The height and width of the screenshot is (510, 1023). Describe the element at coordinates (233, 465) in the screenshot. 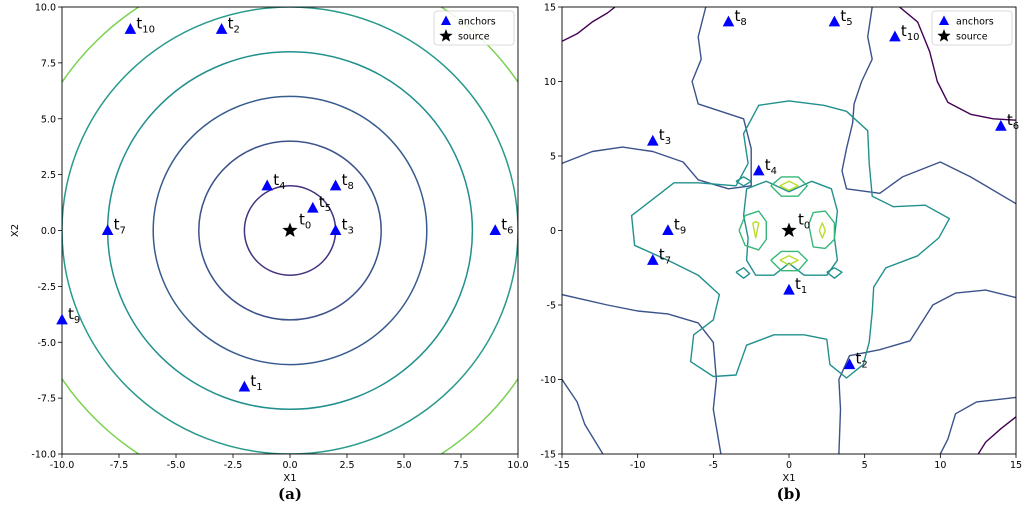

I see `x-tick-label: -2.5` at that location.